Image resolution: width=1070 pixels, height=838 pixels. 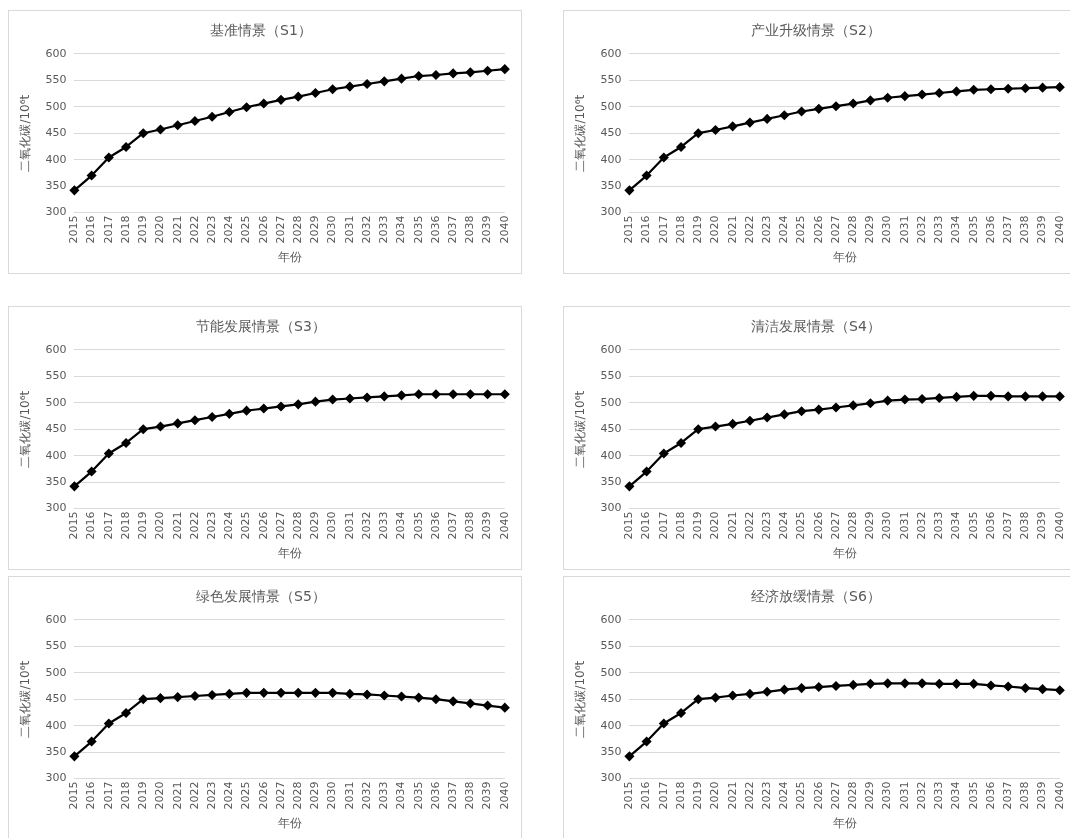 I want to click on x-tick-label: 2018, so click(x=680, y=525).